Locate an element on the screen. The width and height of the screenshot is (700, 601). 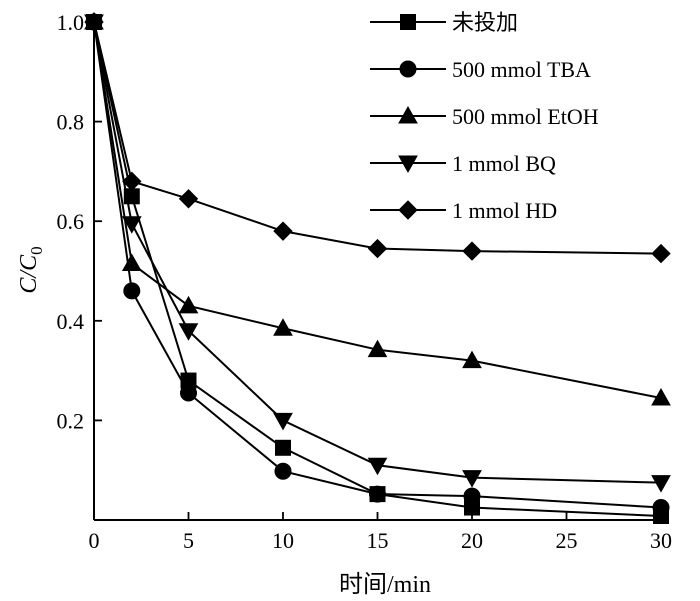
x-axis-title: 时间/min is located at coordinates (385, 584).